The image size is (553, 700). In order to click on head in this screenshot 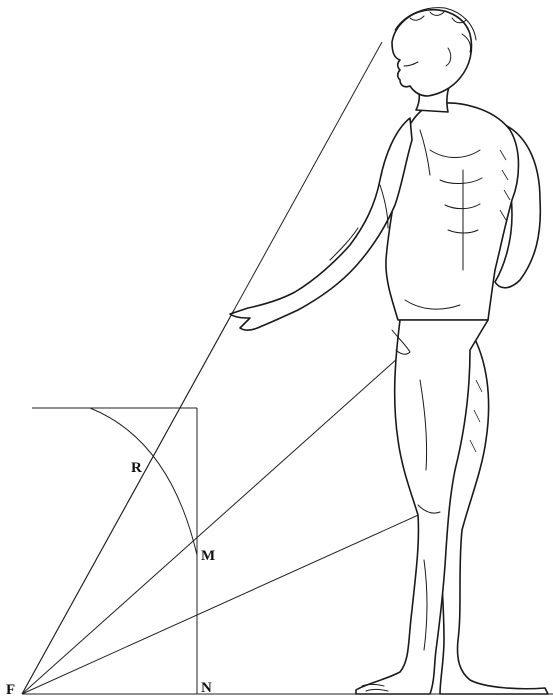, I will do `click(432, 53)`.